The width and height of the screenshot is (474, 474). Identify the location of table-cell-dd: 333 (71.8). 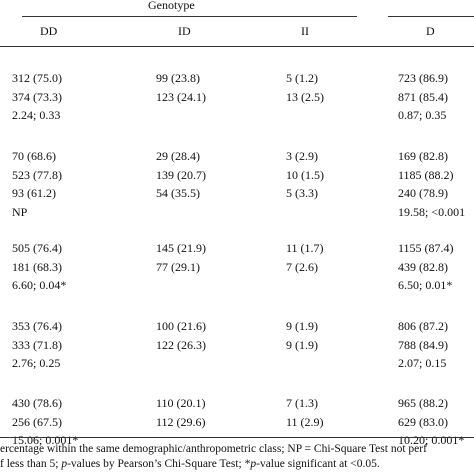
(37, 344).